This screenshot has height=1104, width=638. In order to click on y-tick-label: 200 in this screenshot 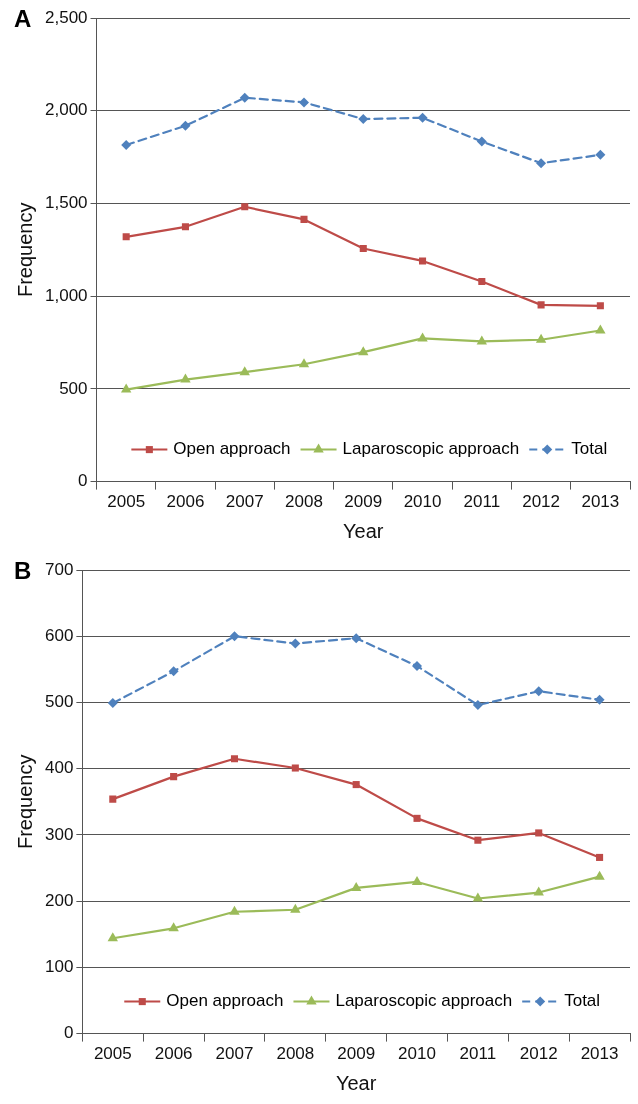, I will do `click(59, 900)`.